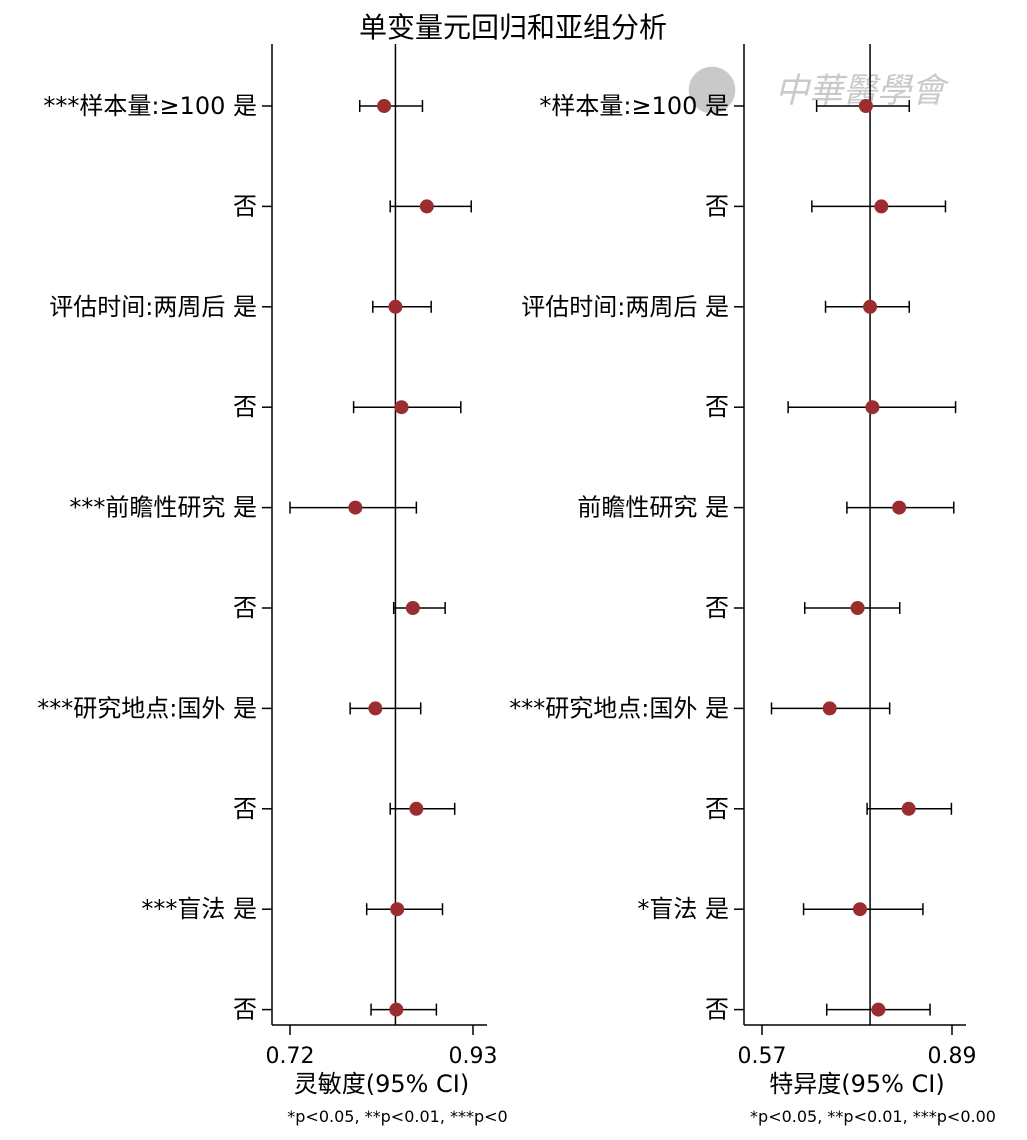 The width and height of the screenshot is (1027, 1140). I want to click on row-label: ***前瞻性研究 是, so click(163, 508).